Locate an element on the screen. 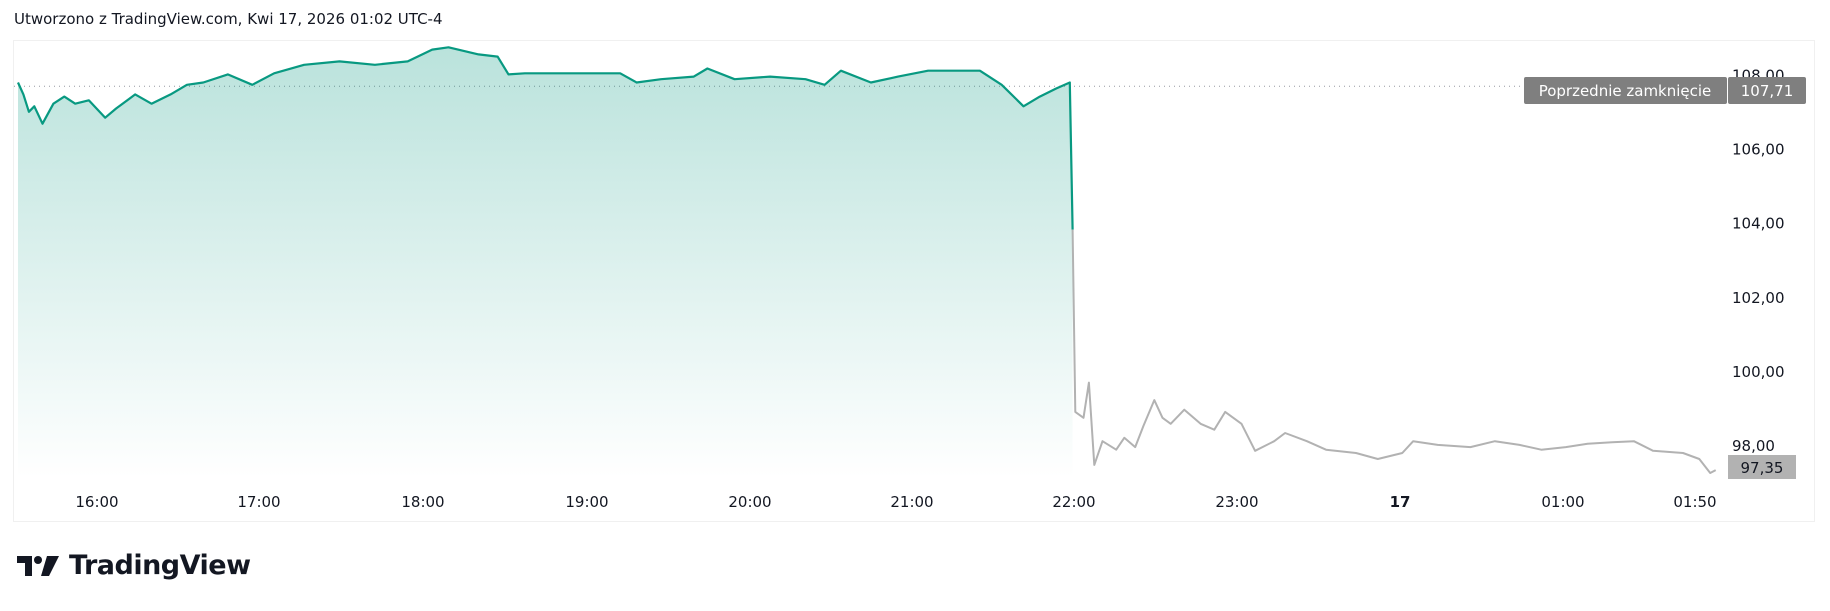  x-tick-label: 20:00 is located at coordinates (749, 502).